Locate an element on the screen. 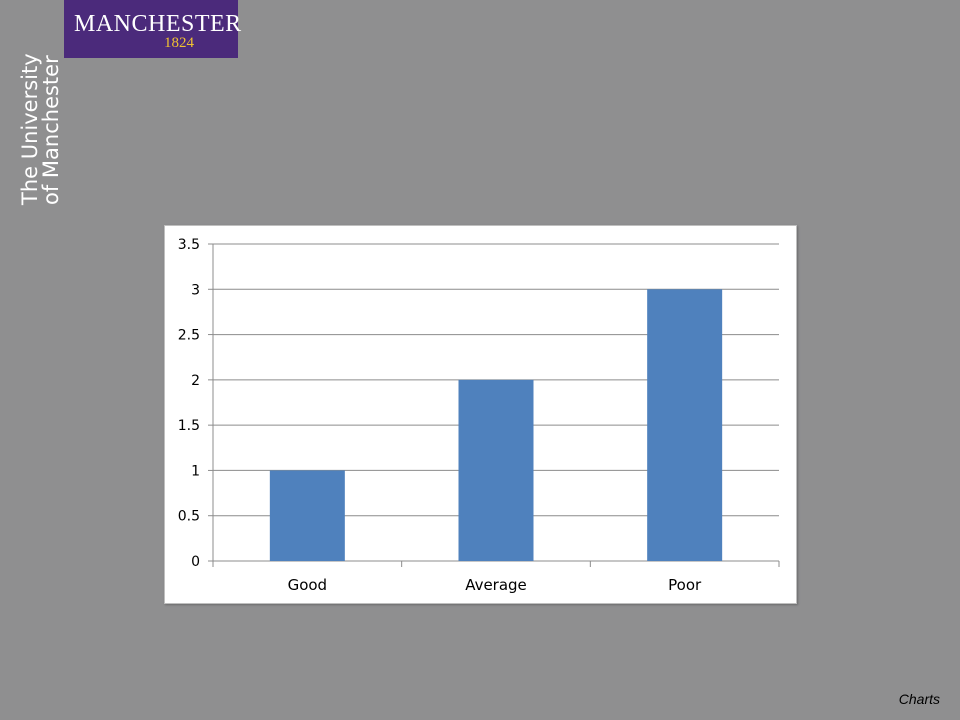  y-tick-label: 2 is located at coordinates (195, 381).